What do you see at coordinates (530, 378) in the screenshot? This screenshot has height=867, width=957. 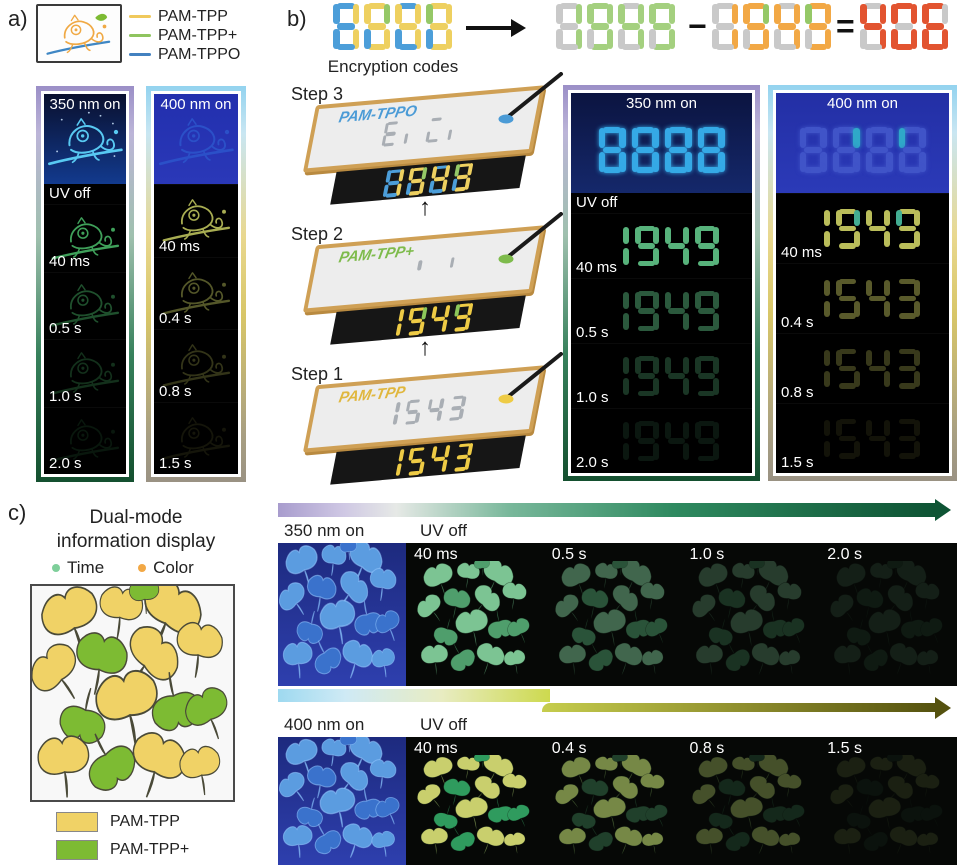 I see `pen-icon` at bounding box center [530, 378].